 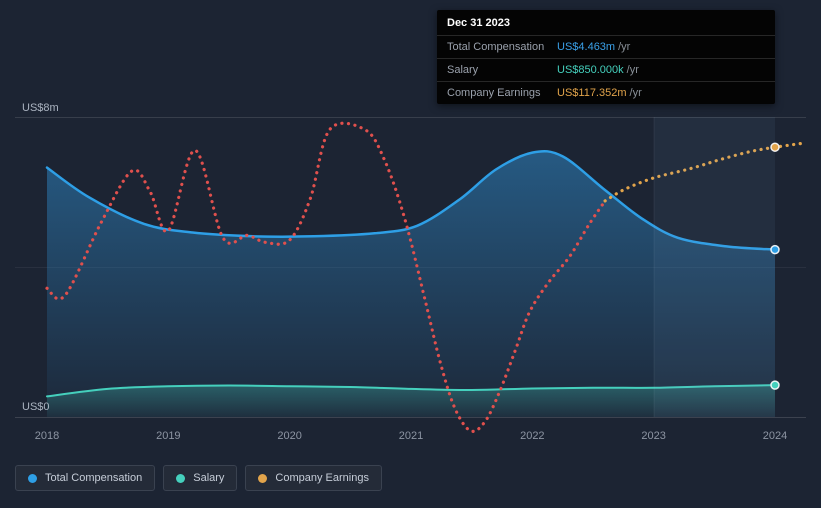 I want to click on y-axis-label-bottom: US$0, so click(x=36, y=407).